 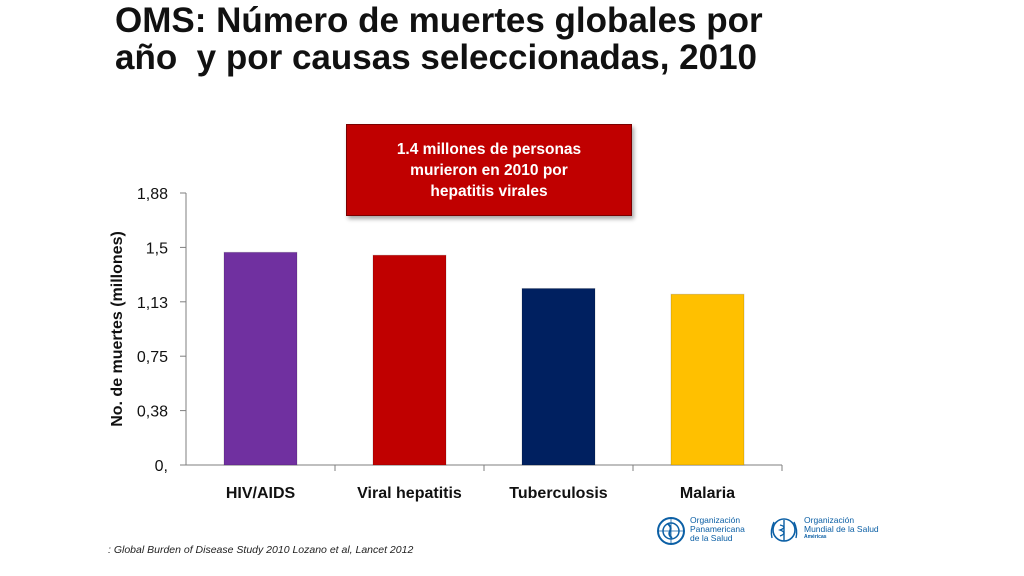 I want to click on slide-title-line-1: OMS: Número de muertes globales por, so click(x=439, y=20).